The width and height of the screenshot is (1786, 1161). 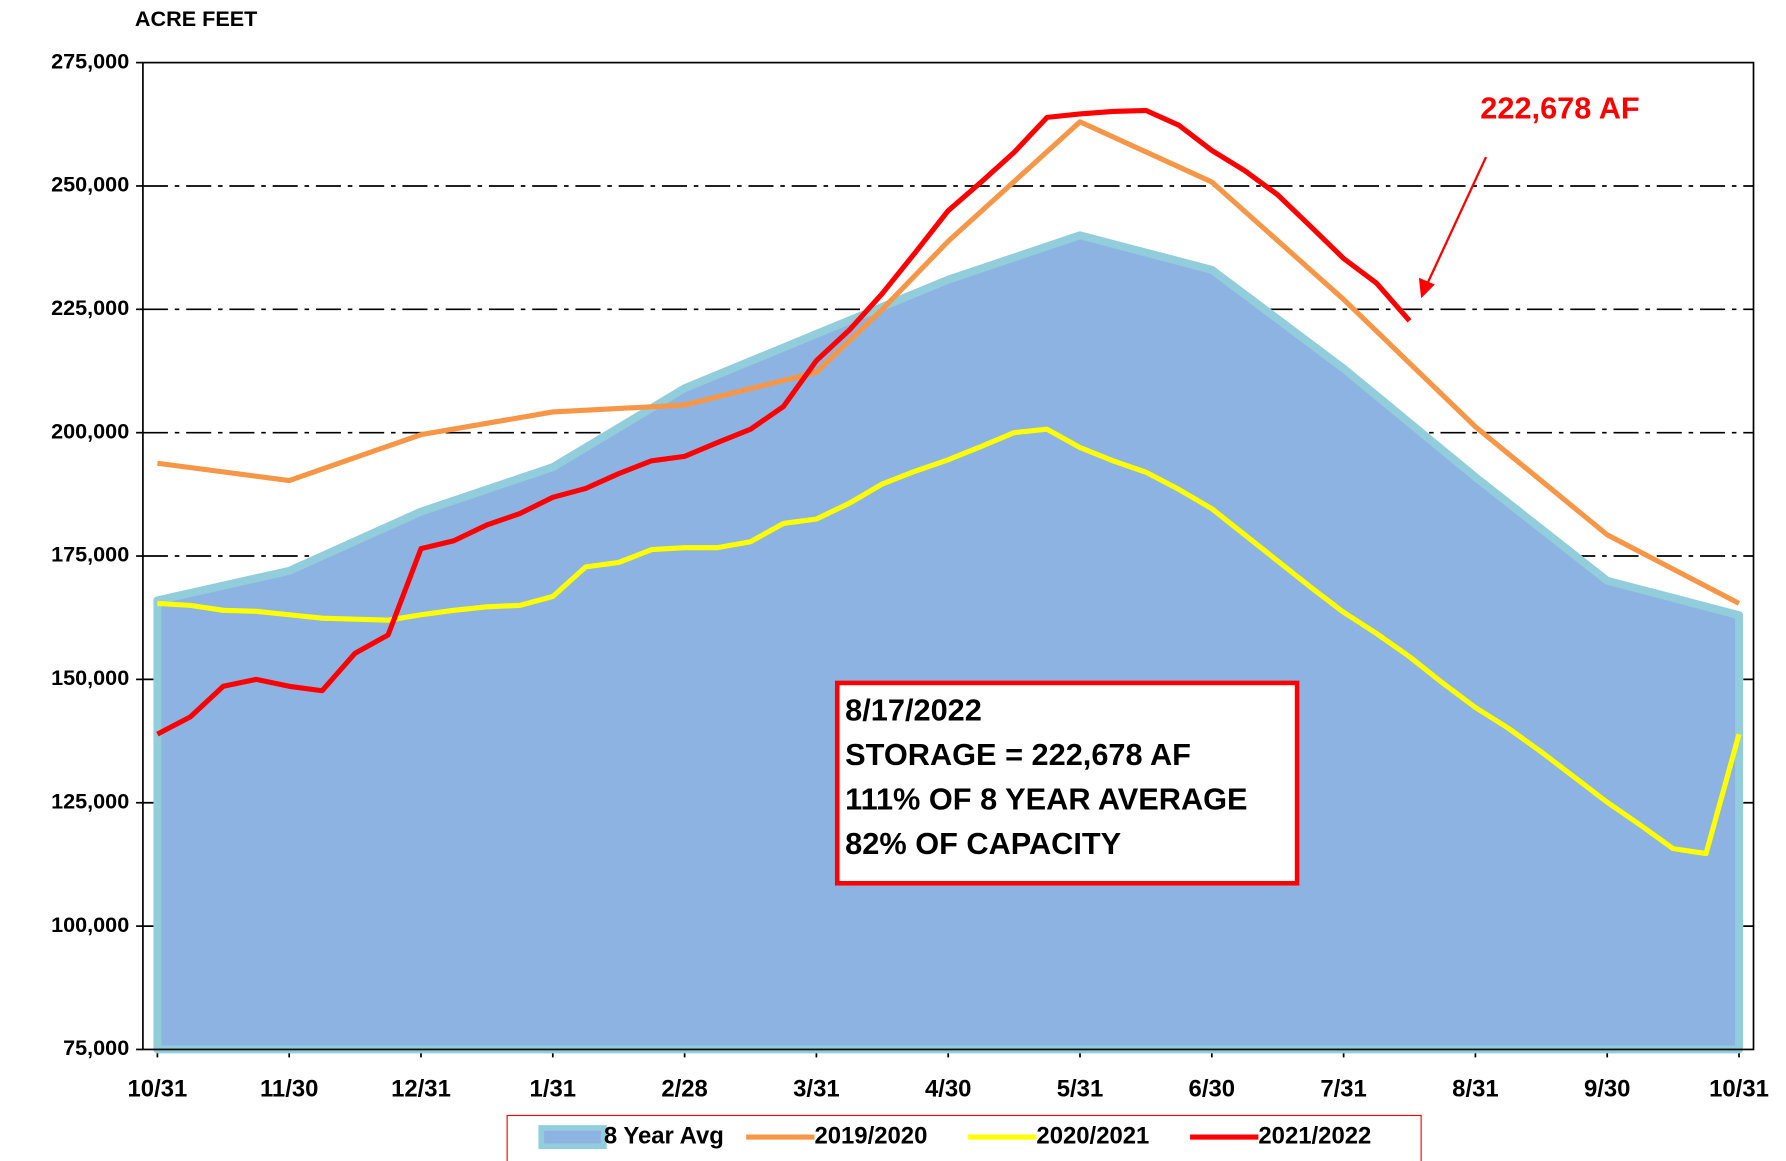 I want to click on y-tick-label: 125,000, so click(x=90, y=800).